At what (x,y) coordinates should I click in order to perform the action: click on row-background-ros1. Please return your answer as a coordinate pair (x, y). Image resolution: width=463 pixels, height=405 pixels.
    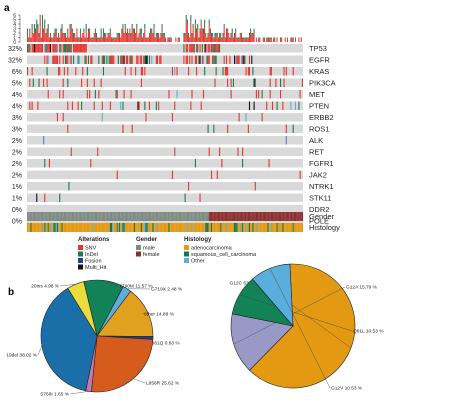
    Looking at the image, I should click on (165, 128).